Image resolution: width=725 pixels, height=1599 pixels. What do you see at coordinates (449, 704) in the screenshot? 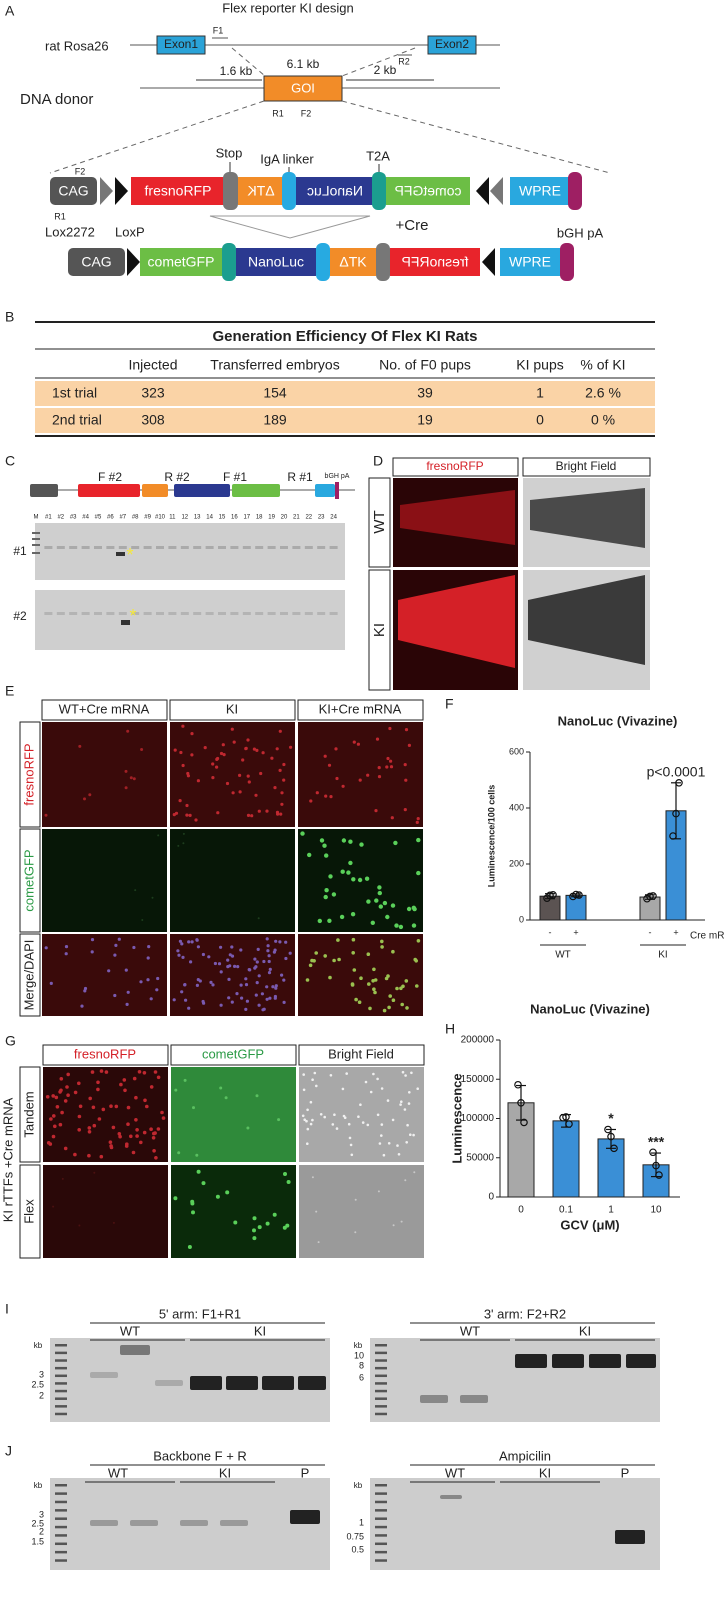
I see `panel-label: F` at bounding box center [449, 704].